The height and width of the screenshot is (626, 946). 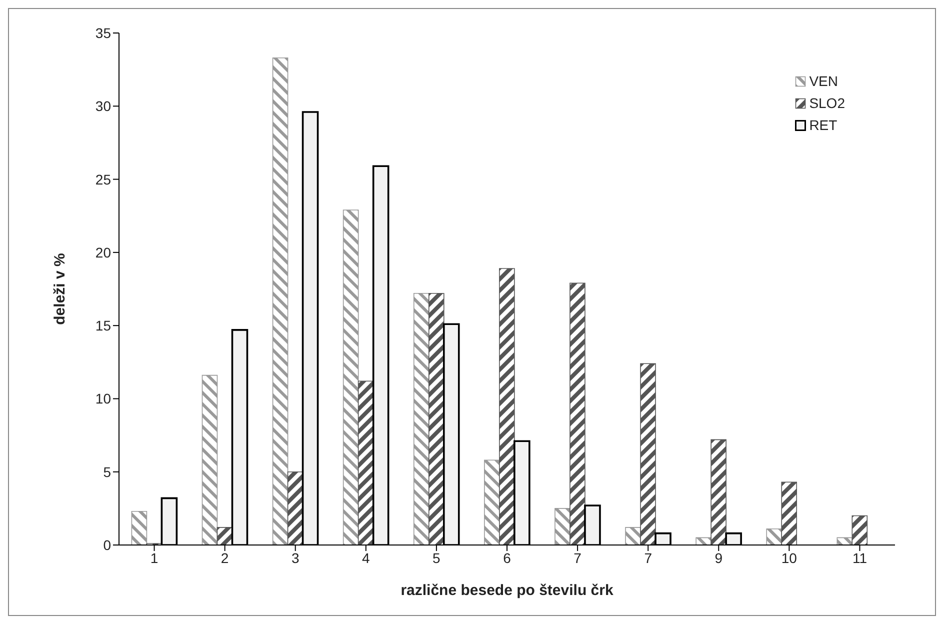 What do you see at coordinates (789, 558) in the screenshot?
I see `x-tick-label: 10` at bounding box center [789, 558].